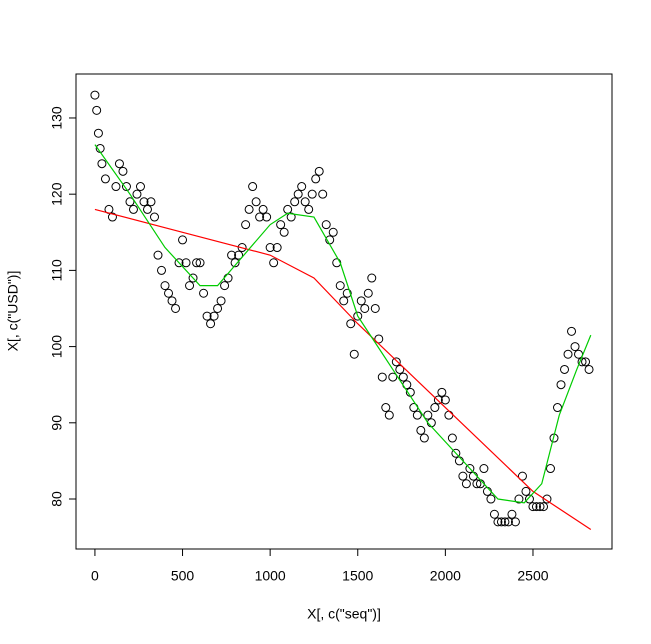 This screenshot has height=644, width=651. I want to click on x-axis-label: X[, c("seq")], so click(344, 614).